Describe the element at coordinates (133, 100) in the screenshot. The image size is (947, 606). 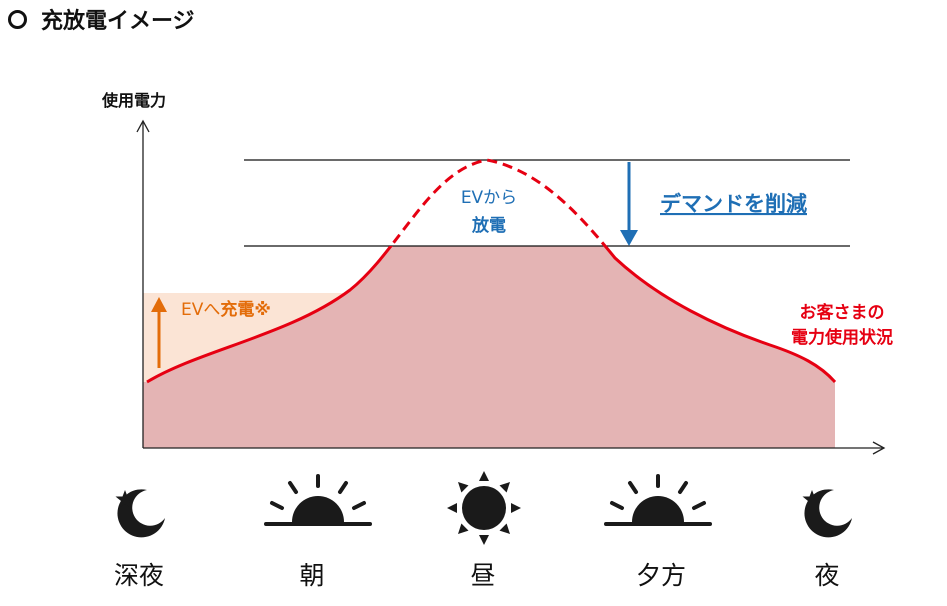
I see `y-axis-label: 使用電力` at that location.